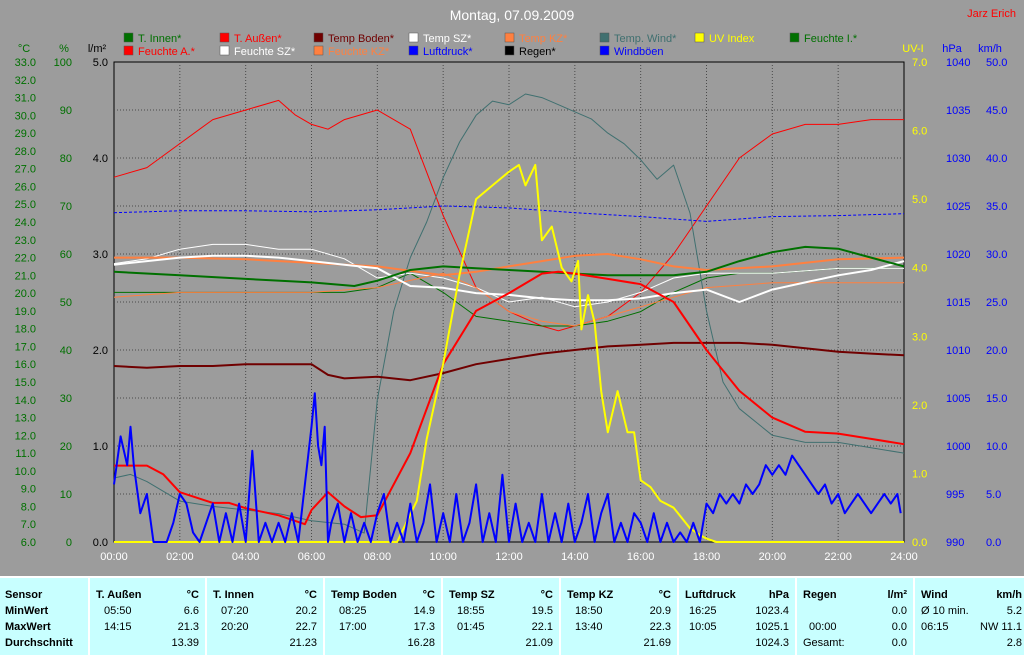  I want to click on y-tick-label-rain: 1.0, so click(100, 447).